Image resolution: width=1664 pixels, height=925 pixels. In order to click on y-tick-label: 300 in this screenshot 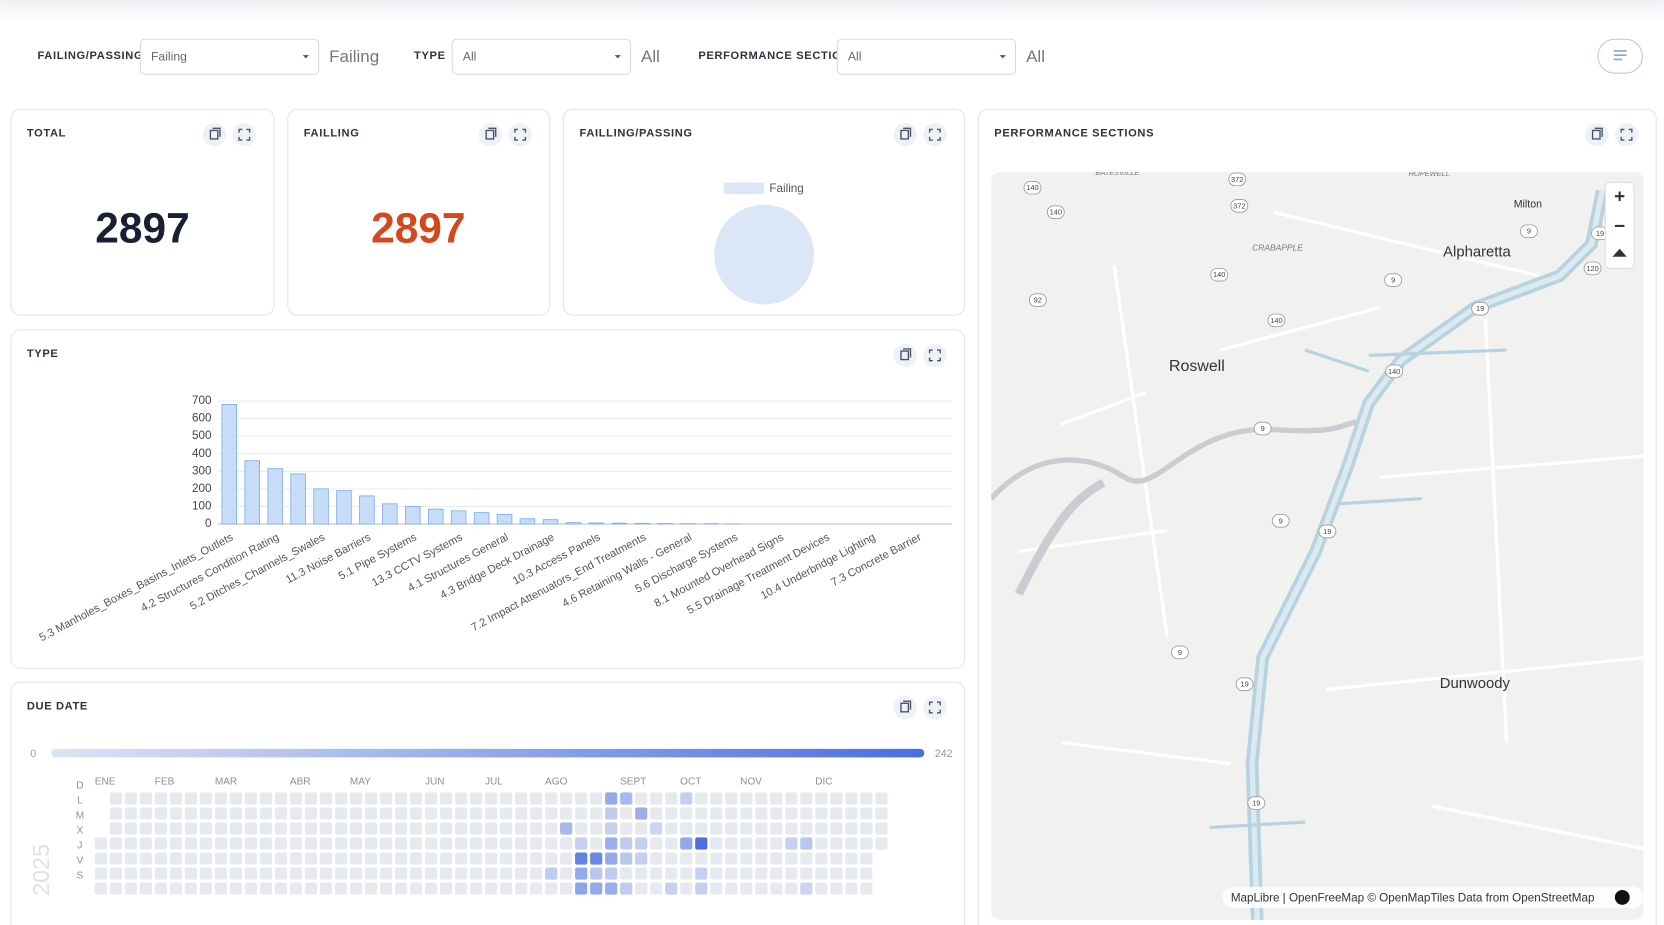, I will do `click(202, 470)`.